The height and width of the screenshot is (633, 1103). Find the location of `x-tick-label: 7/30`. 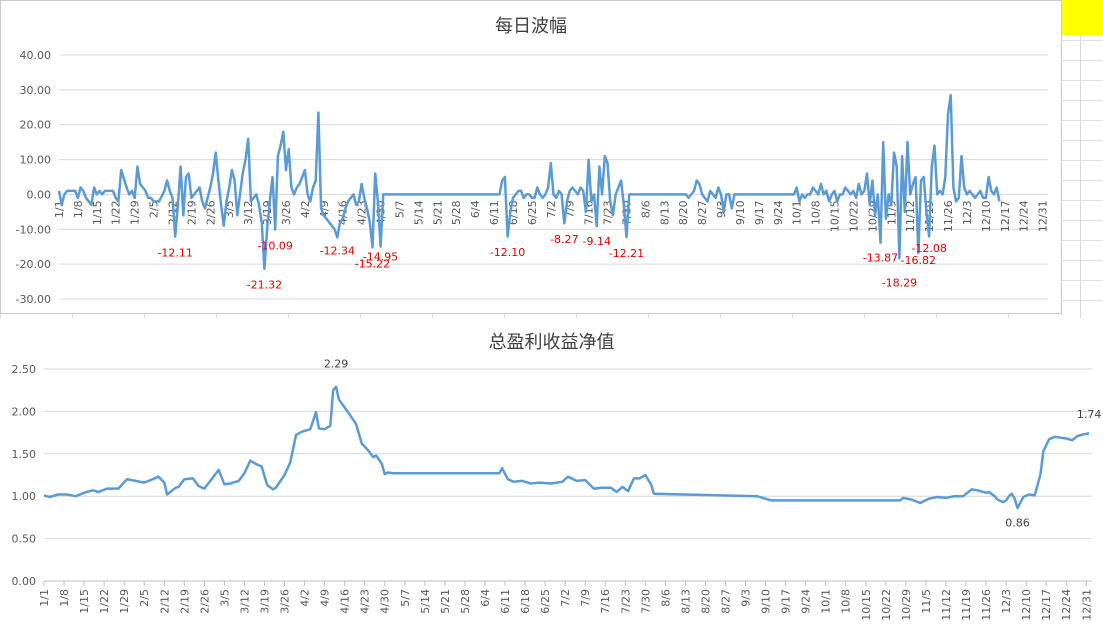

x-tick-label: 7/30 is located at coordinates (645, 601).